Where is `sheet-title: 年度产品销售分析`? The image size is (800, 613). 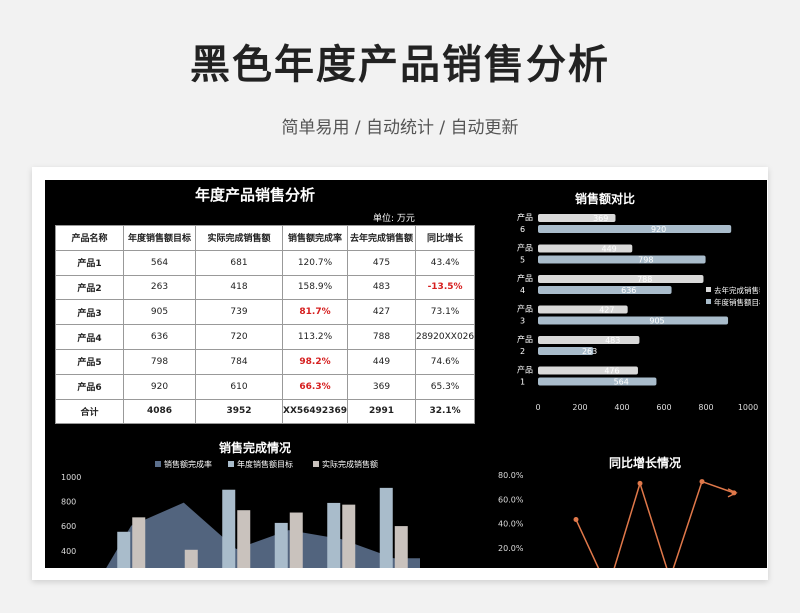 sheet-title: 年度产品销售分析 is located at coordinates (254, 195).